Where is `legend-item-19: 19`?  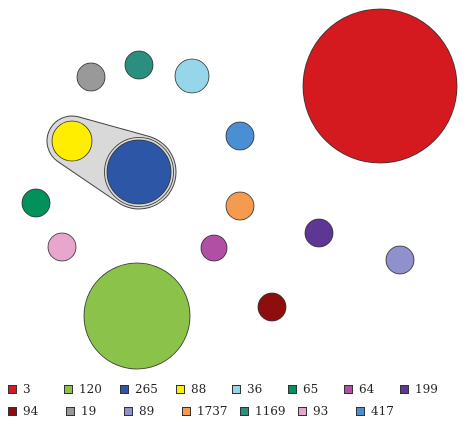 legend-item-19: 19 is located at coordinates (95, 411).